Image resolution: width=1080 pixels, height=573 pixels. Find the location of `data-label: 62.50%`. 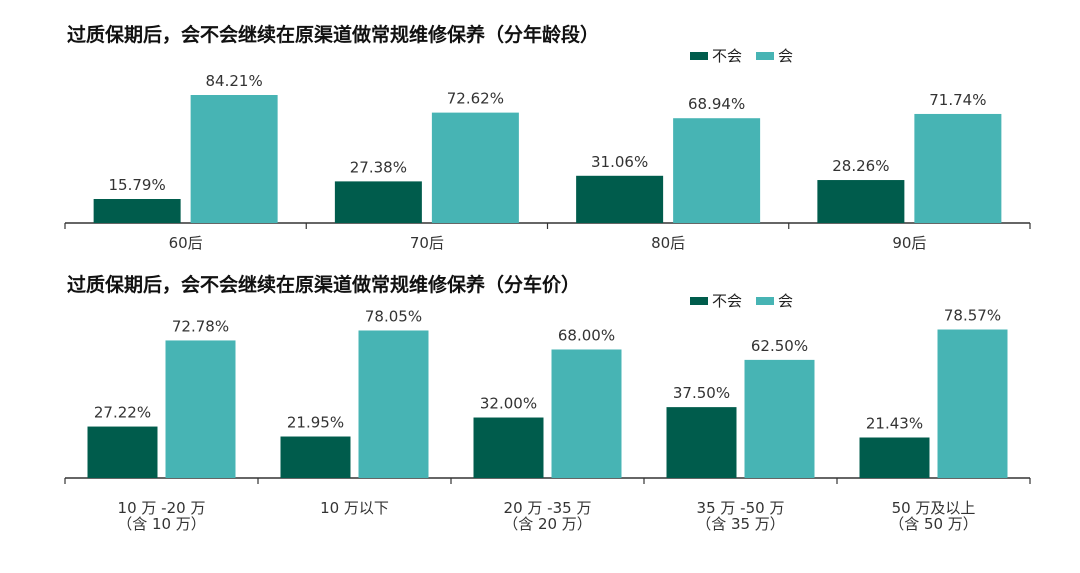

data-label: 62.50% is located at coordinates (779, 346).